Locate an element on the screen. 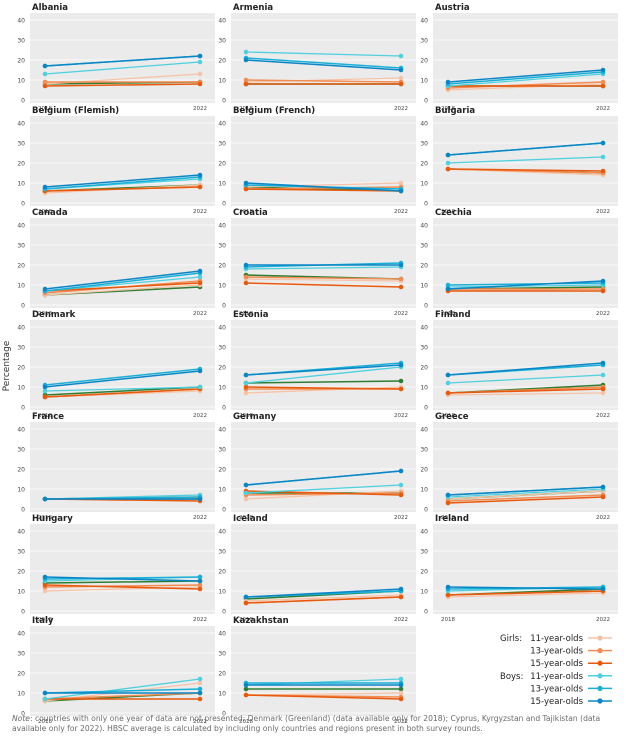  panel-background-italy is located at coordinates (122, 671).